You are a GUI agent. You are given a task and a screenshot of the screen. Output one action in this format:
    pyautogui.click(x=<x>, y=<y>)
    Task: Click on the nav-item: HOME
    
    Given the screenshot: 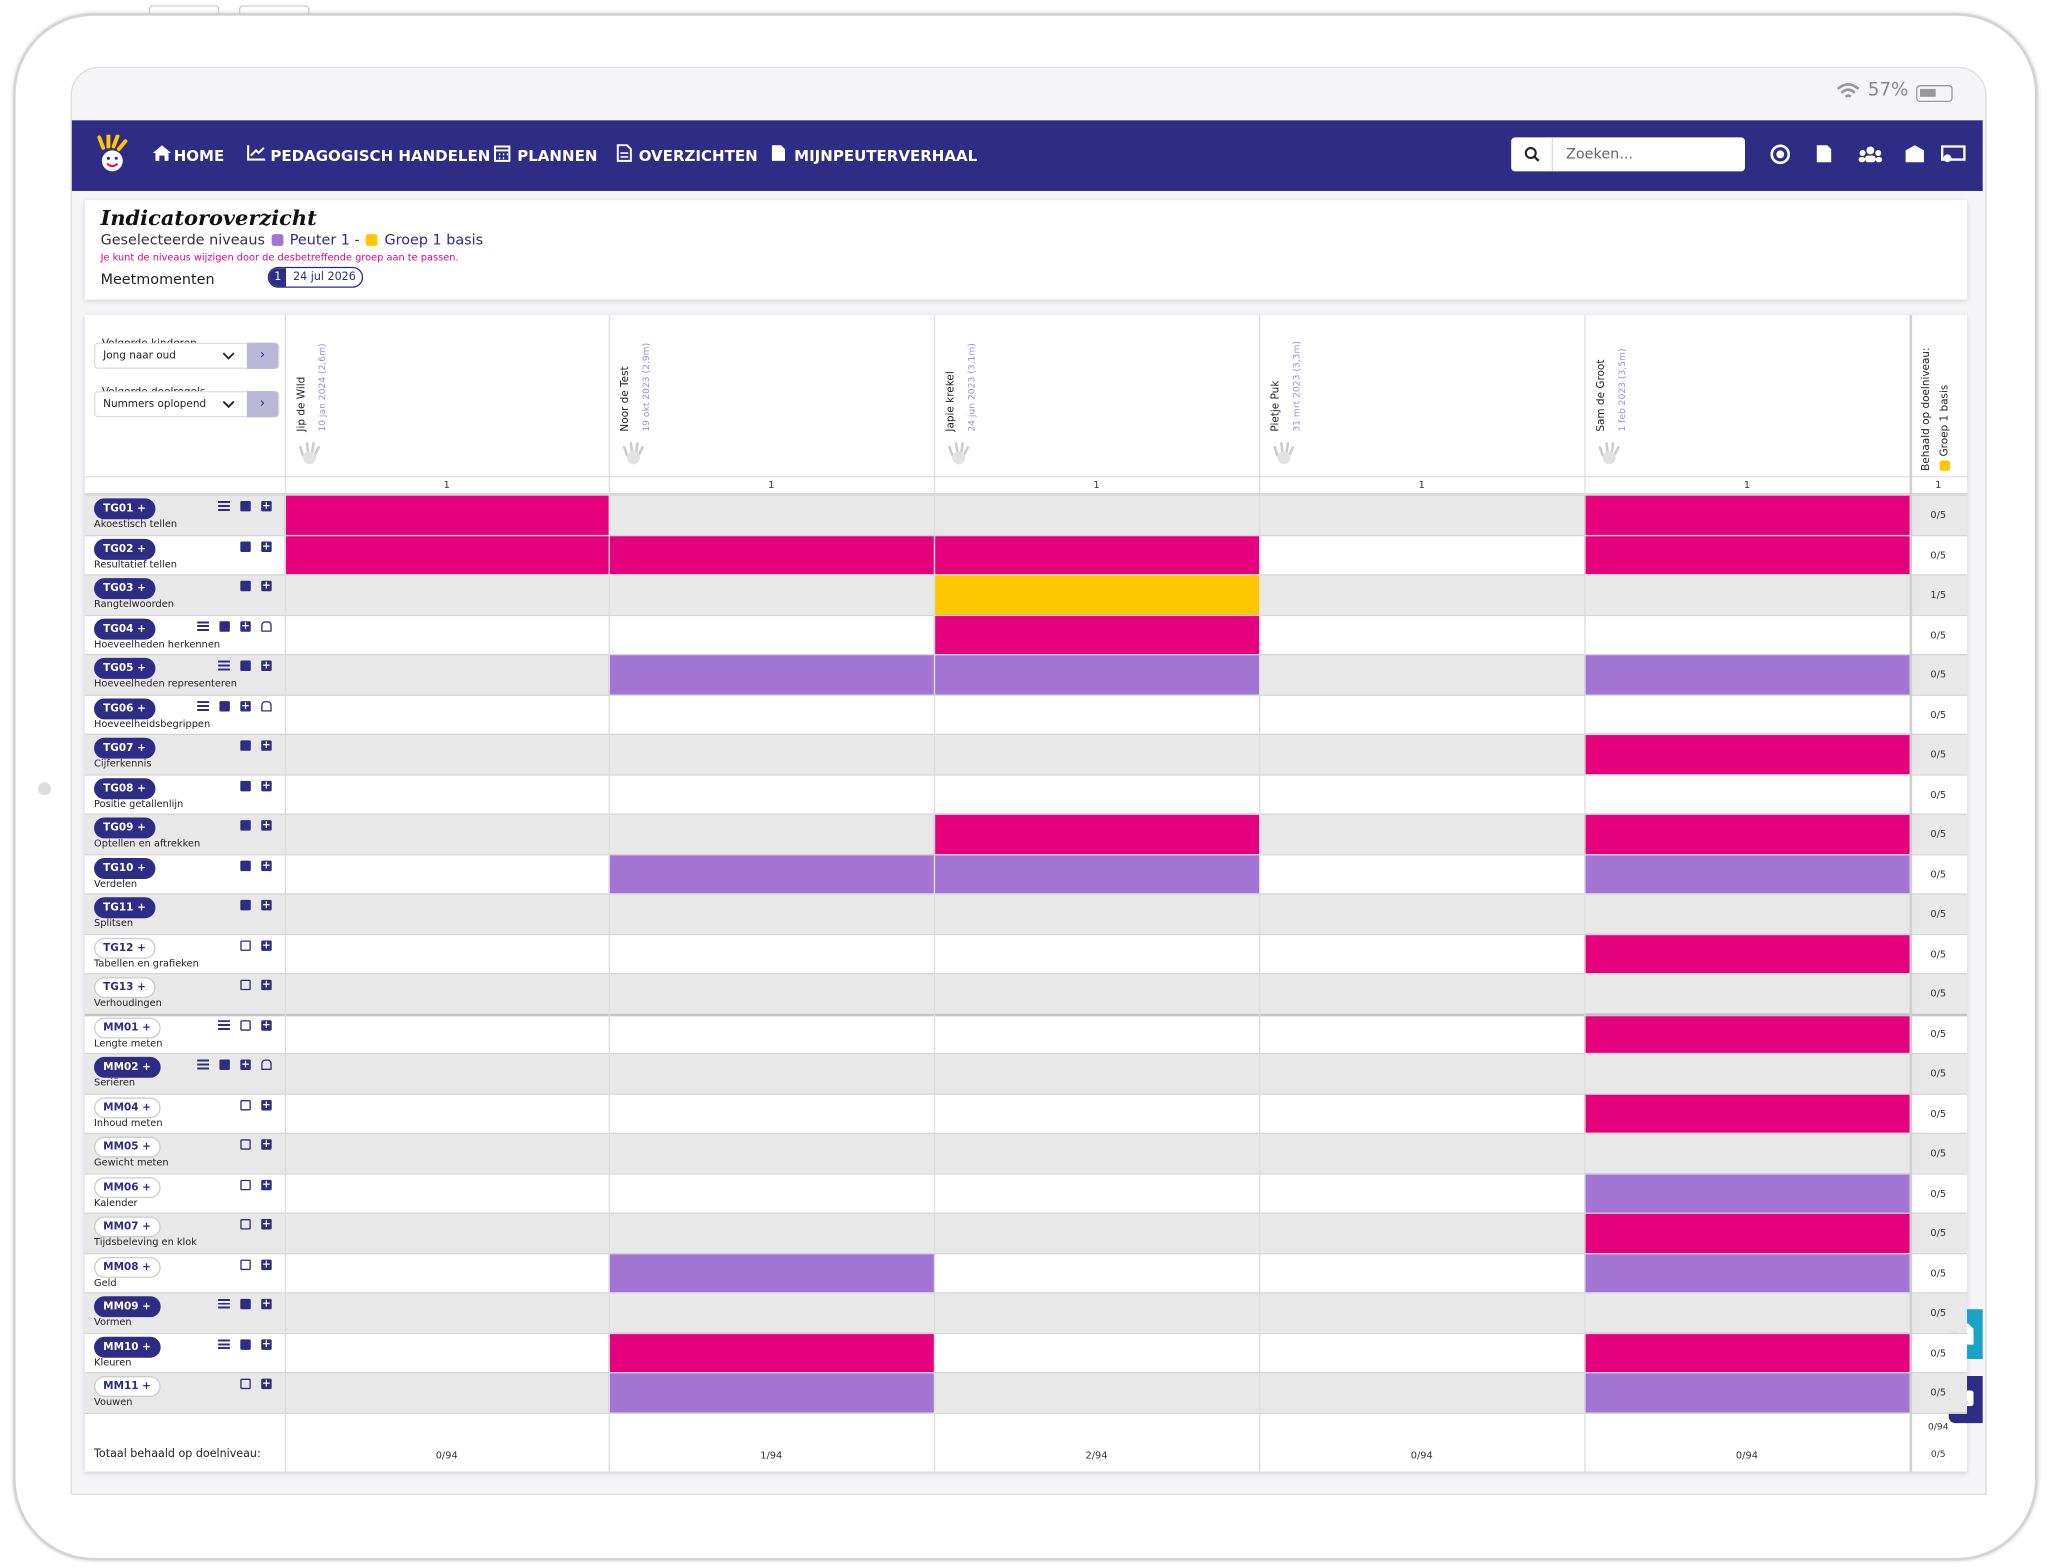 What is the action you would take?
    pyautogui.click(x=199, y=155)
    